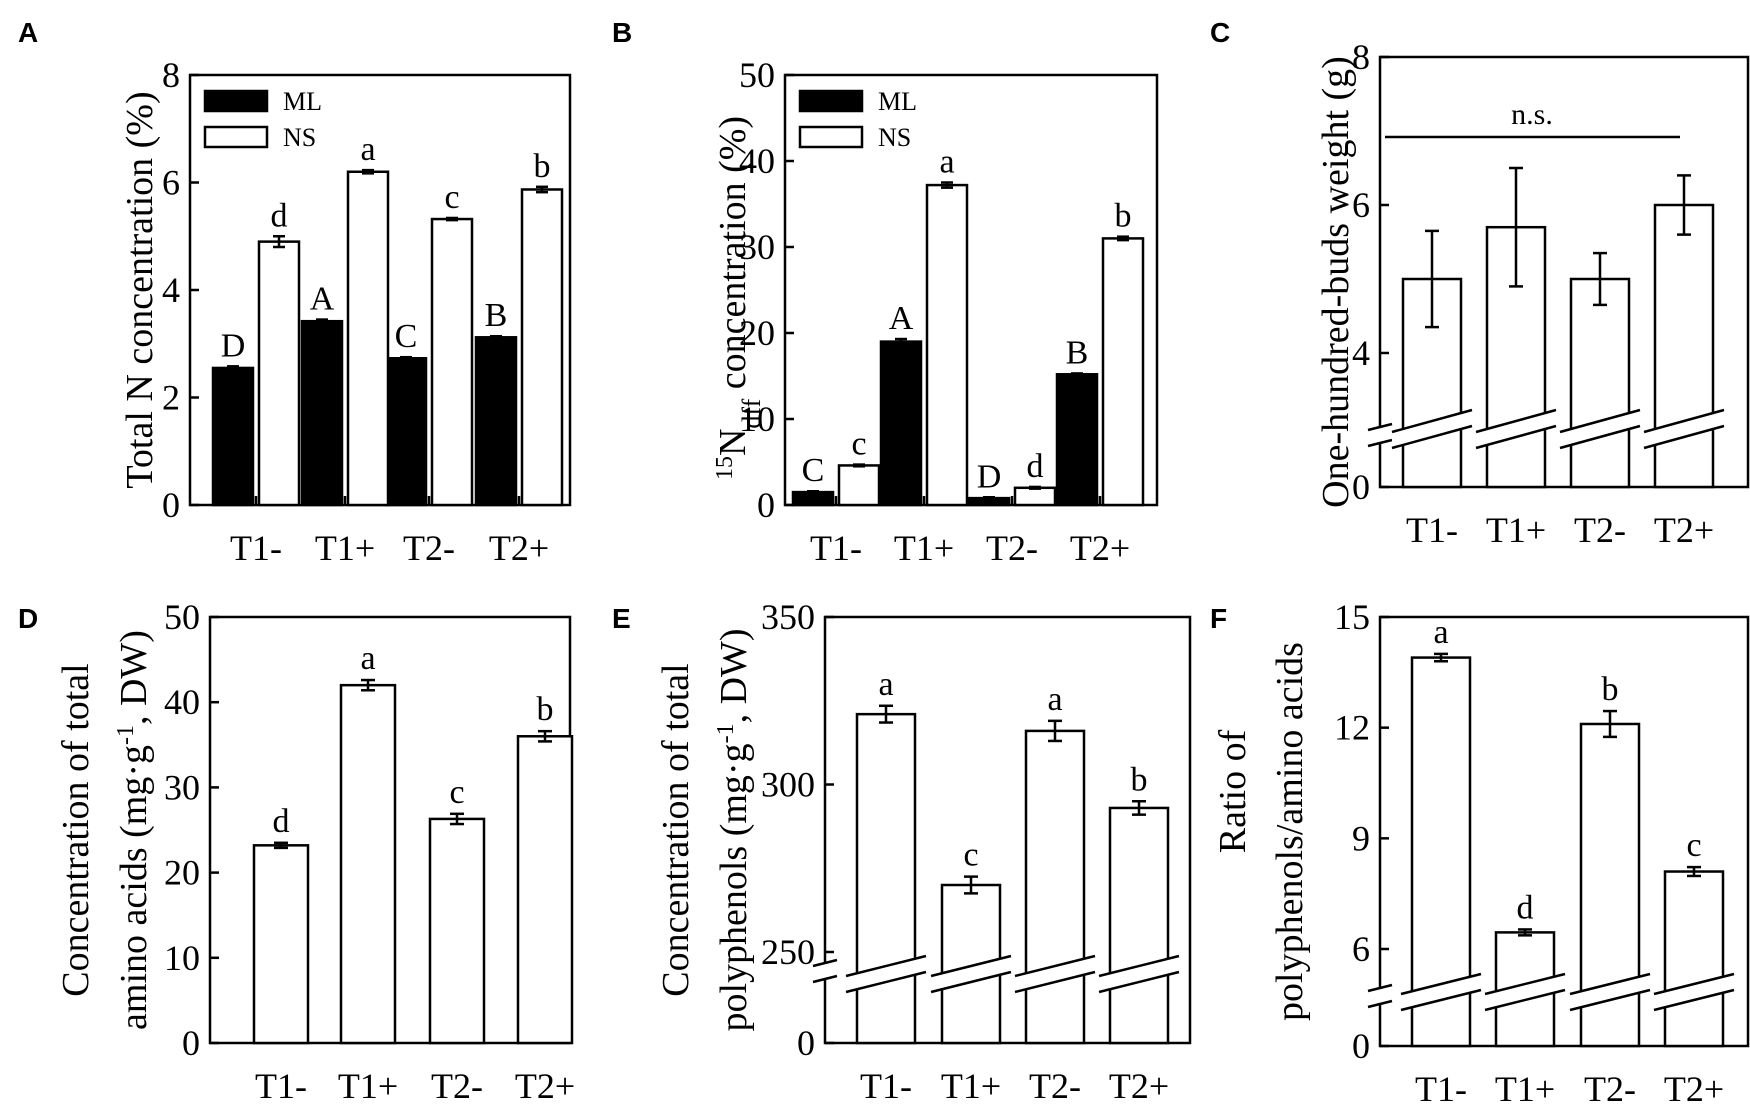 The width and height of the screenshot is (1750, 1109). Describe the element at coordinates (788, 785) in the screenshot. I see `y-tick-label: 300` at that location.